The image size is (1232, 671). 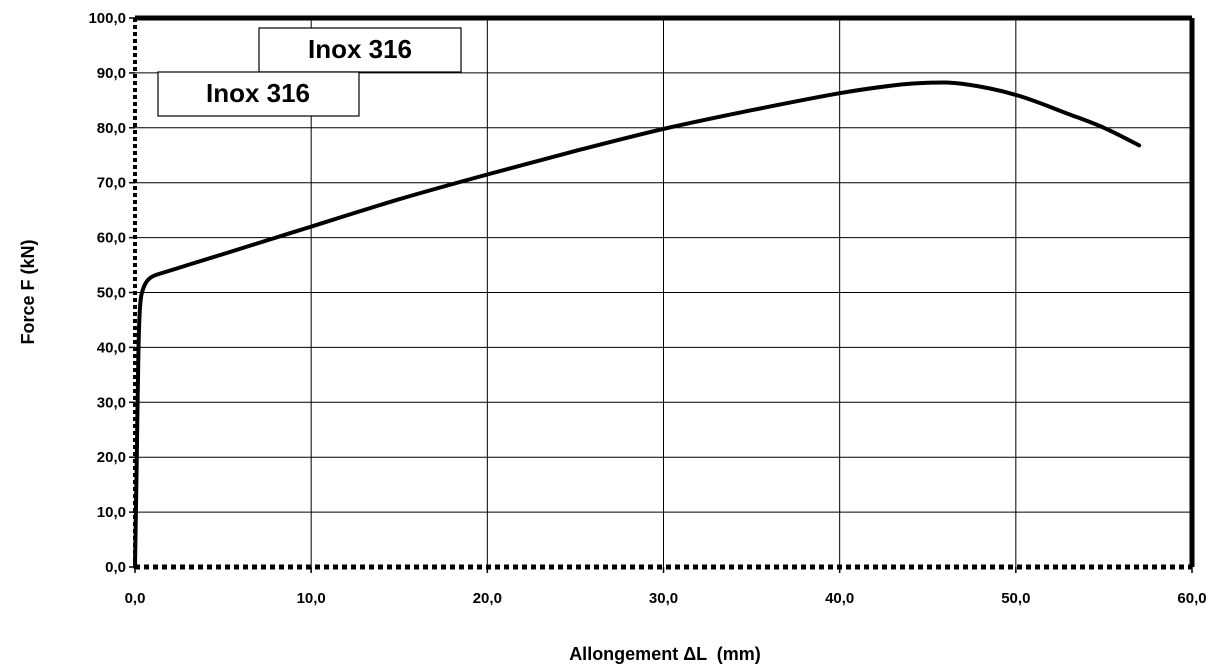 I want to click on y-tick-label: 60,0, so click(x=111, y=238).